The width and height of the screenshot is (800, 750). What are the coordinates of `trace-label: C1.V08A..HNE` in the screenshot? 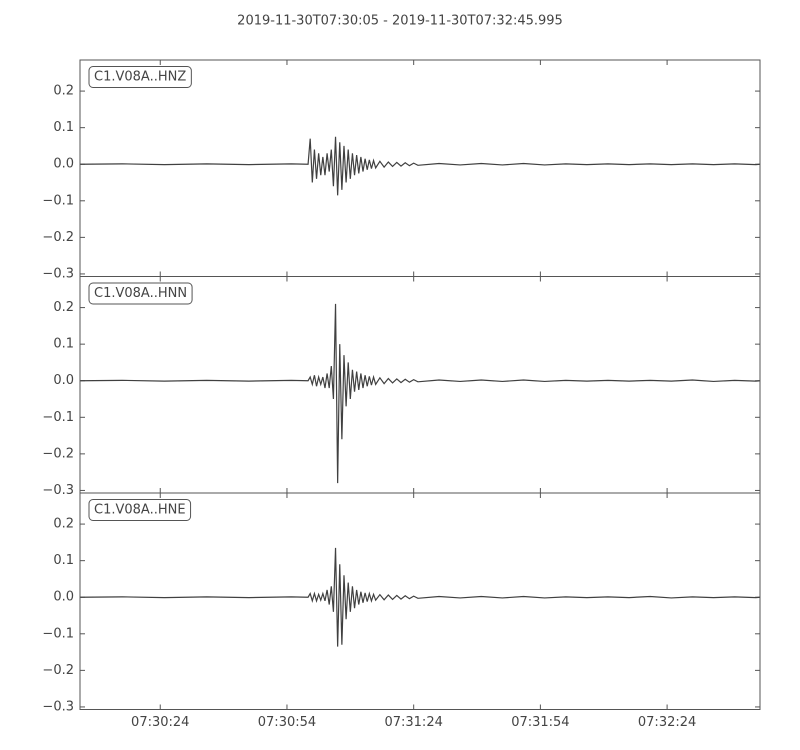 It's located at (140, 510).